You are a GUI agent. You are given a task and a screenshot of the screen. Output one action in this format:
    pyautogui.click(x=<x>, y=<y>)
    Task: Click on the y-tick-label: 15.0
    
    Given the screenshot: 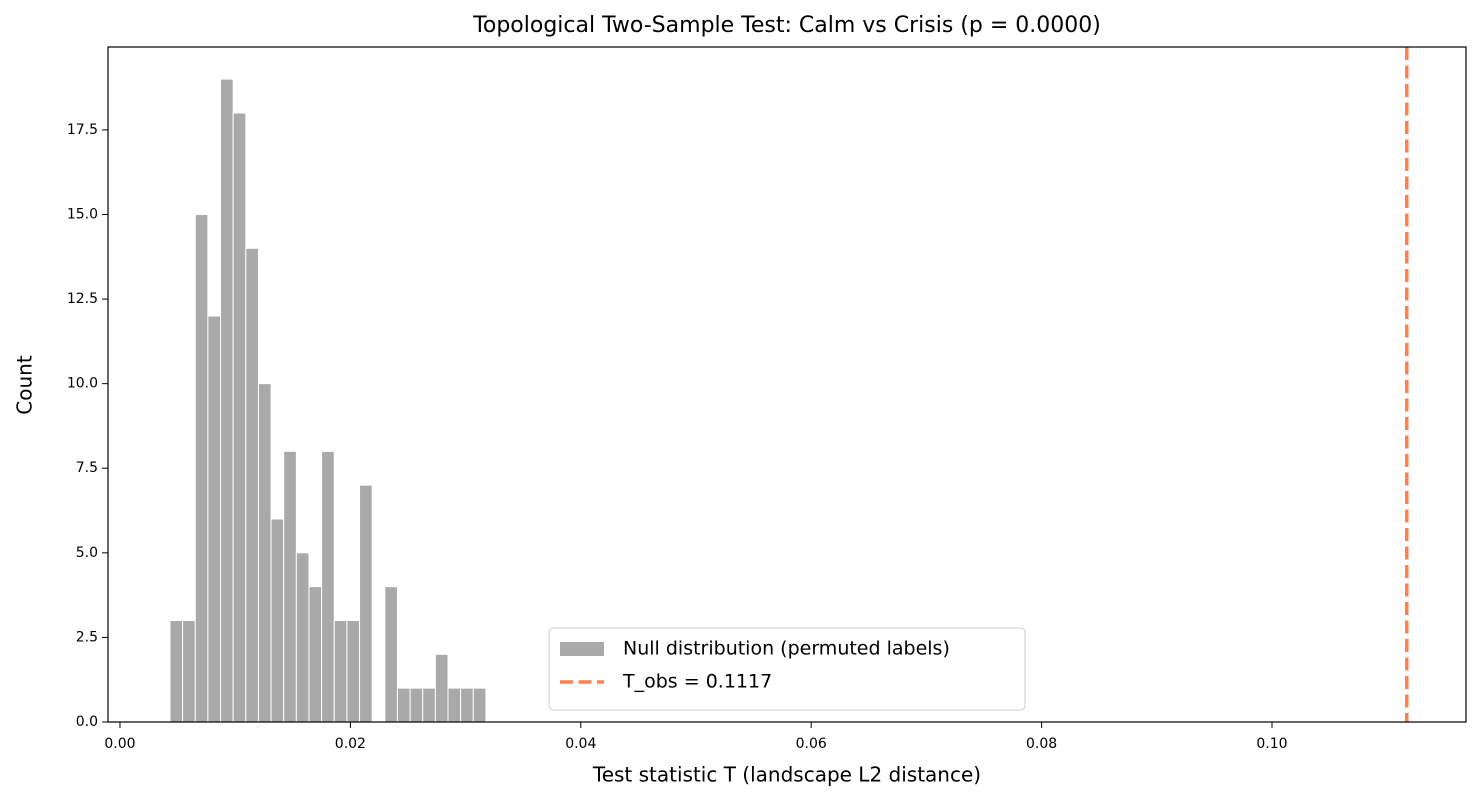 What is the action you would take?
    pyautogui.click(x=82, y=214)
    